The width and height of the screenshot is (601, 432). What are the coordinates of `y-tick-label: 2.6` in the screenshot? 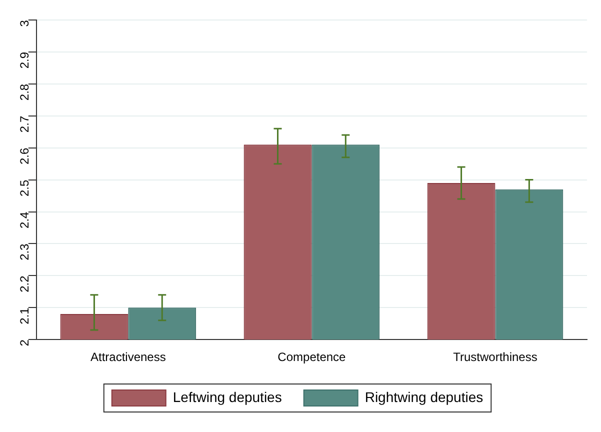 It's located at (25, 156).